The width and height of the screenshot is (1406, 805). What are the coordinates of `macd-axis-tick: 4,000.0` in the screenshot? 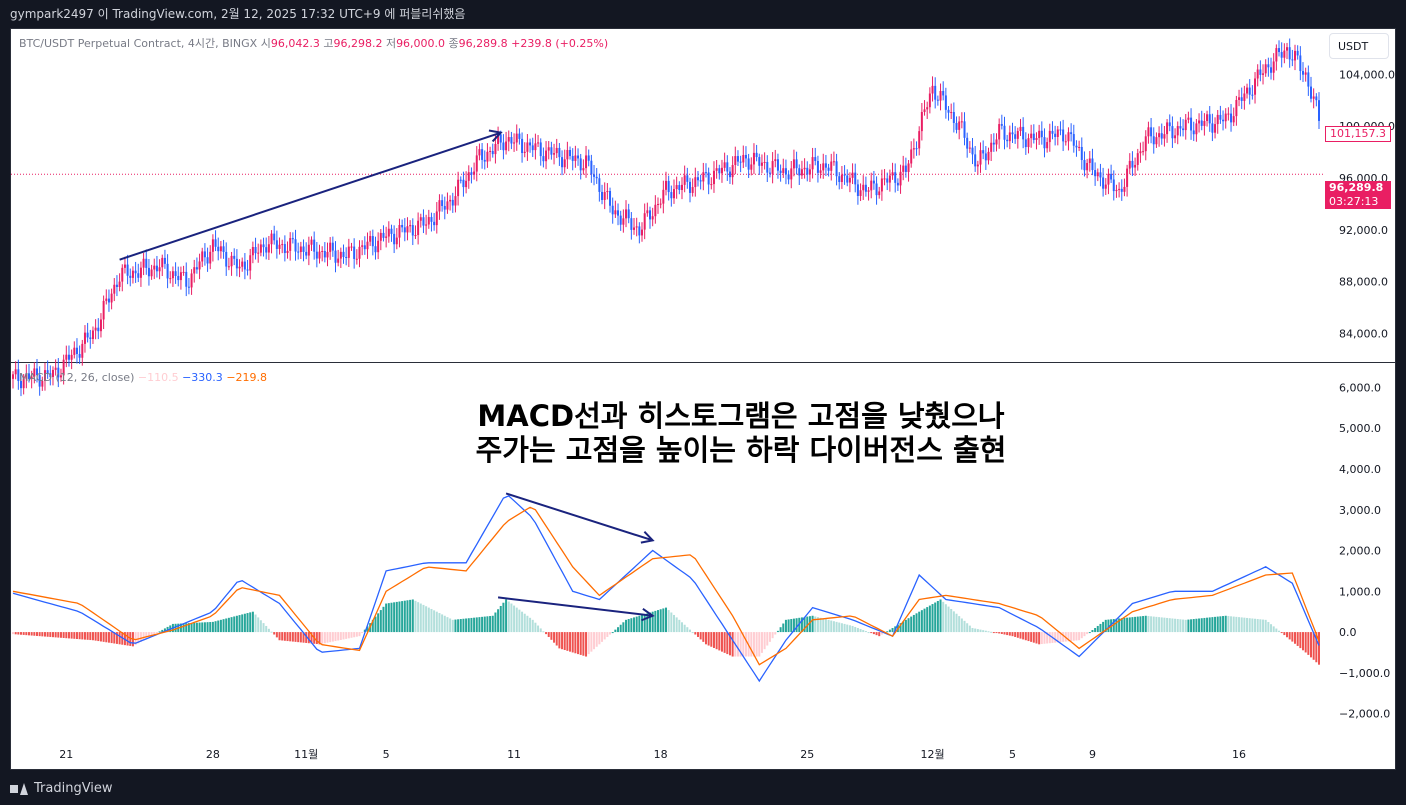 It's located at (1360, 469).